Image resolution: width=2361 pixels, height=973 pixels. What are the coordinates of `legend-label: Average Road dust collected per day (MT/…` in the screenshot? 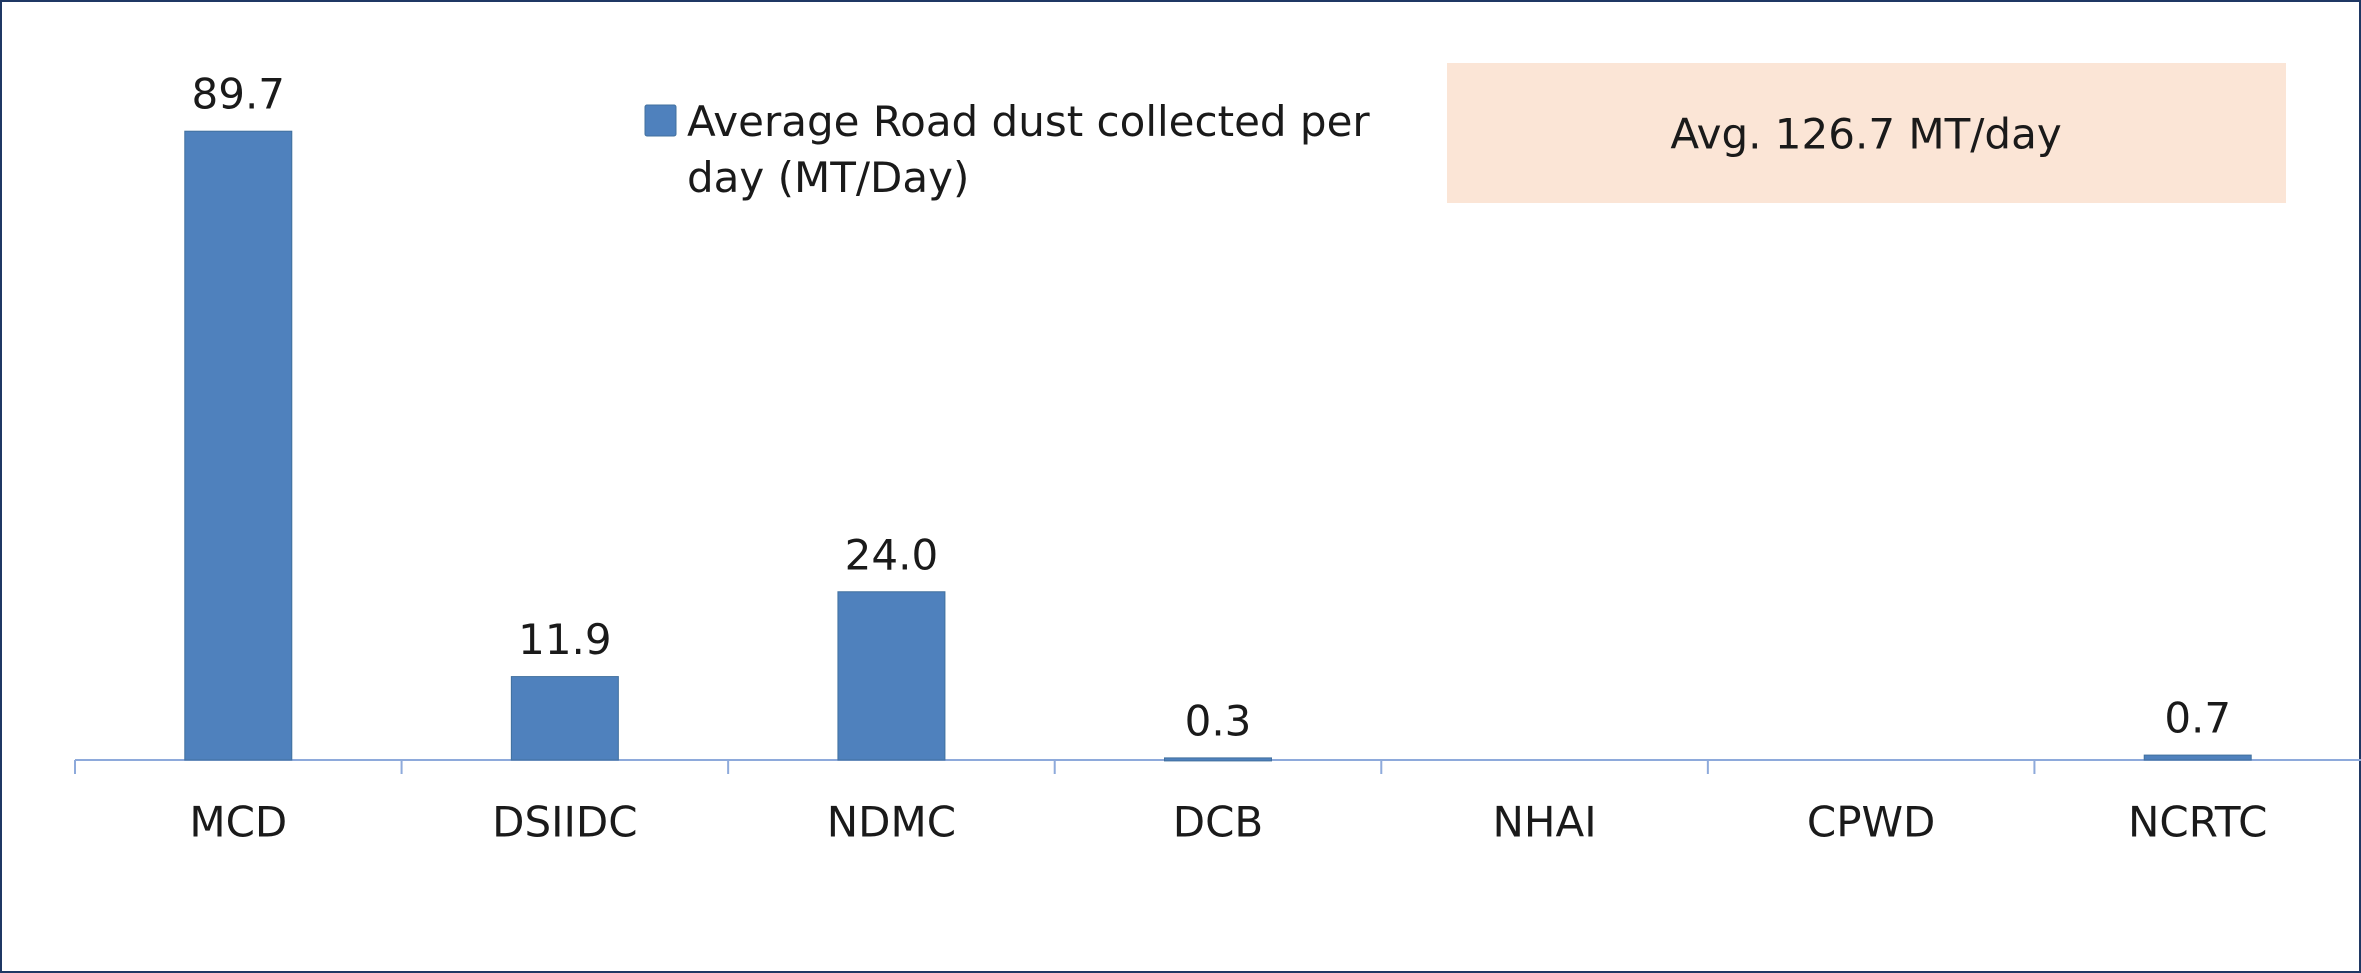 It's located at (1028, 149).